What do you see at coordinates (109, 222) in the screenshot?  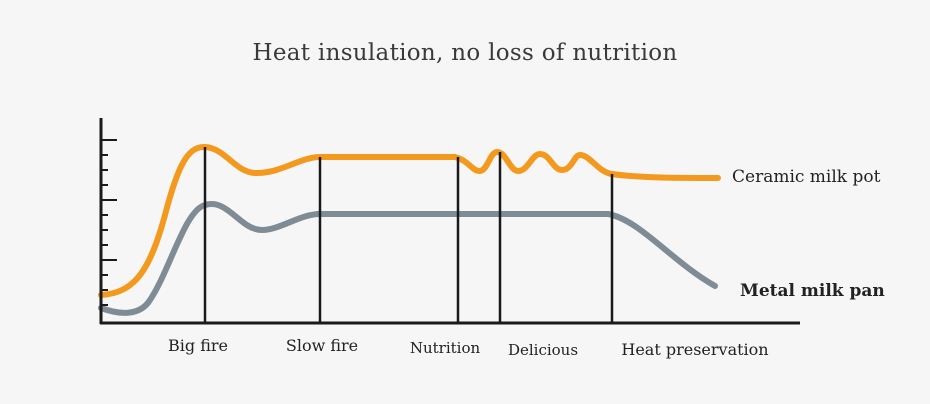 I see `y-axis-ticks` at bounding box center [109, 222].